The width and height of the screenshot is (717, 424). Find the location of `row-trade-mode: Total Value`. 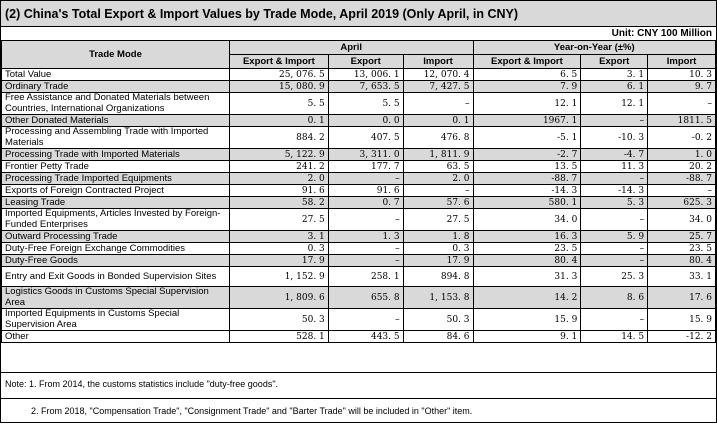

row-trade-mode: Total Value is located at coordinates (115, 74).